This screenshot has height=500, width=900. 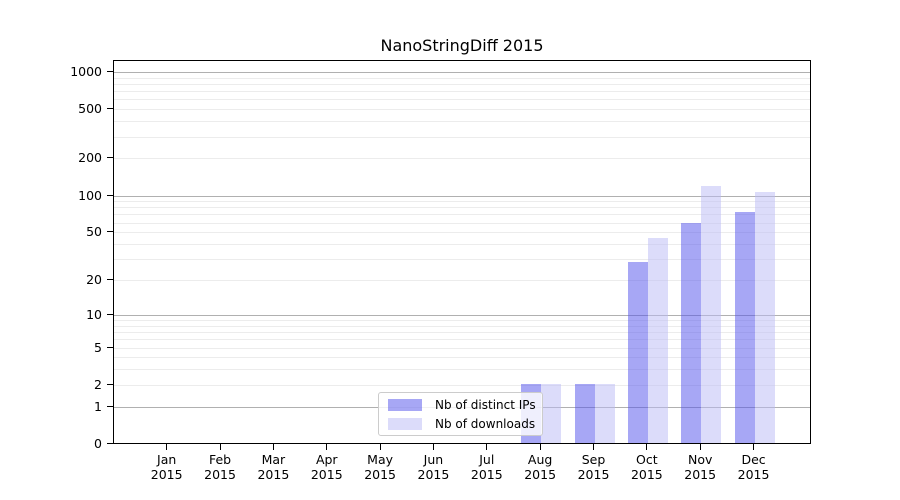 I want to click on legend-label-distinct-ips: Nb of distinct IPs, so click(x=485, y=404).